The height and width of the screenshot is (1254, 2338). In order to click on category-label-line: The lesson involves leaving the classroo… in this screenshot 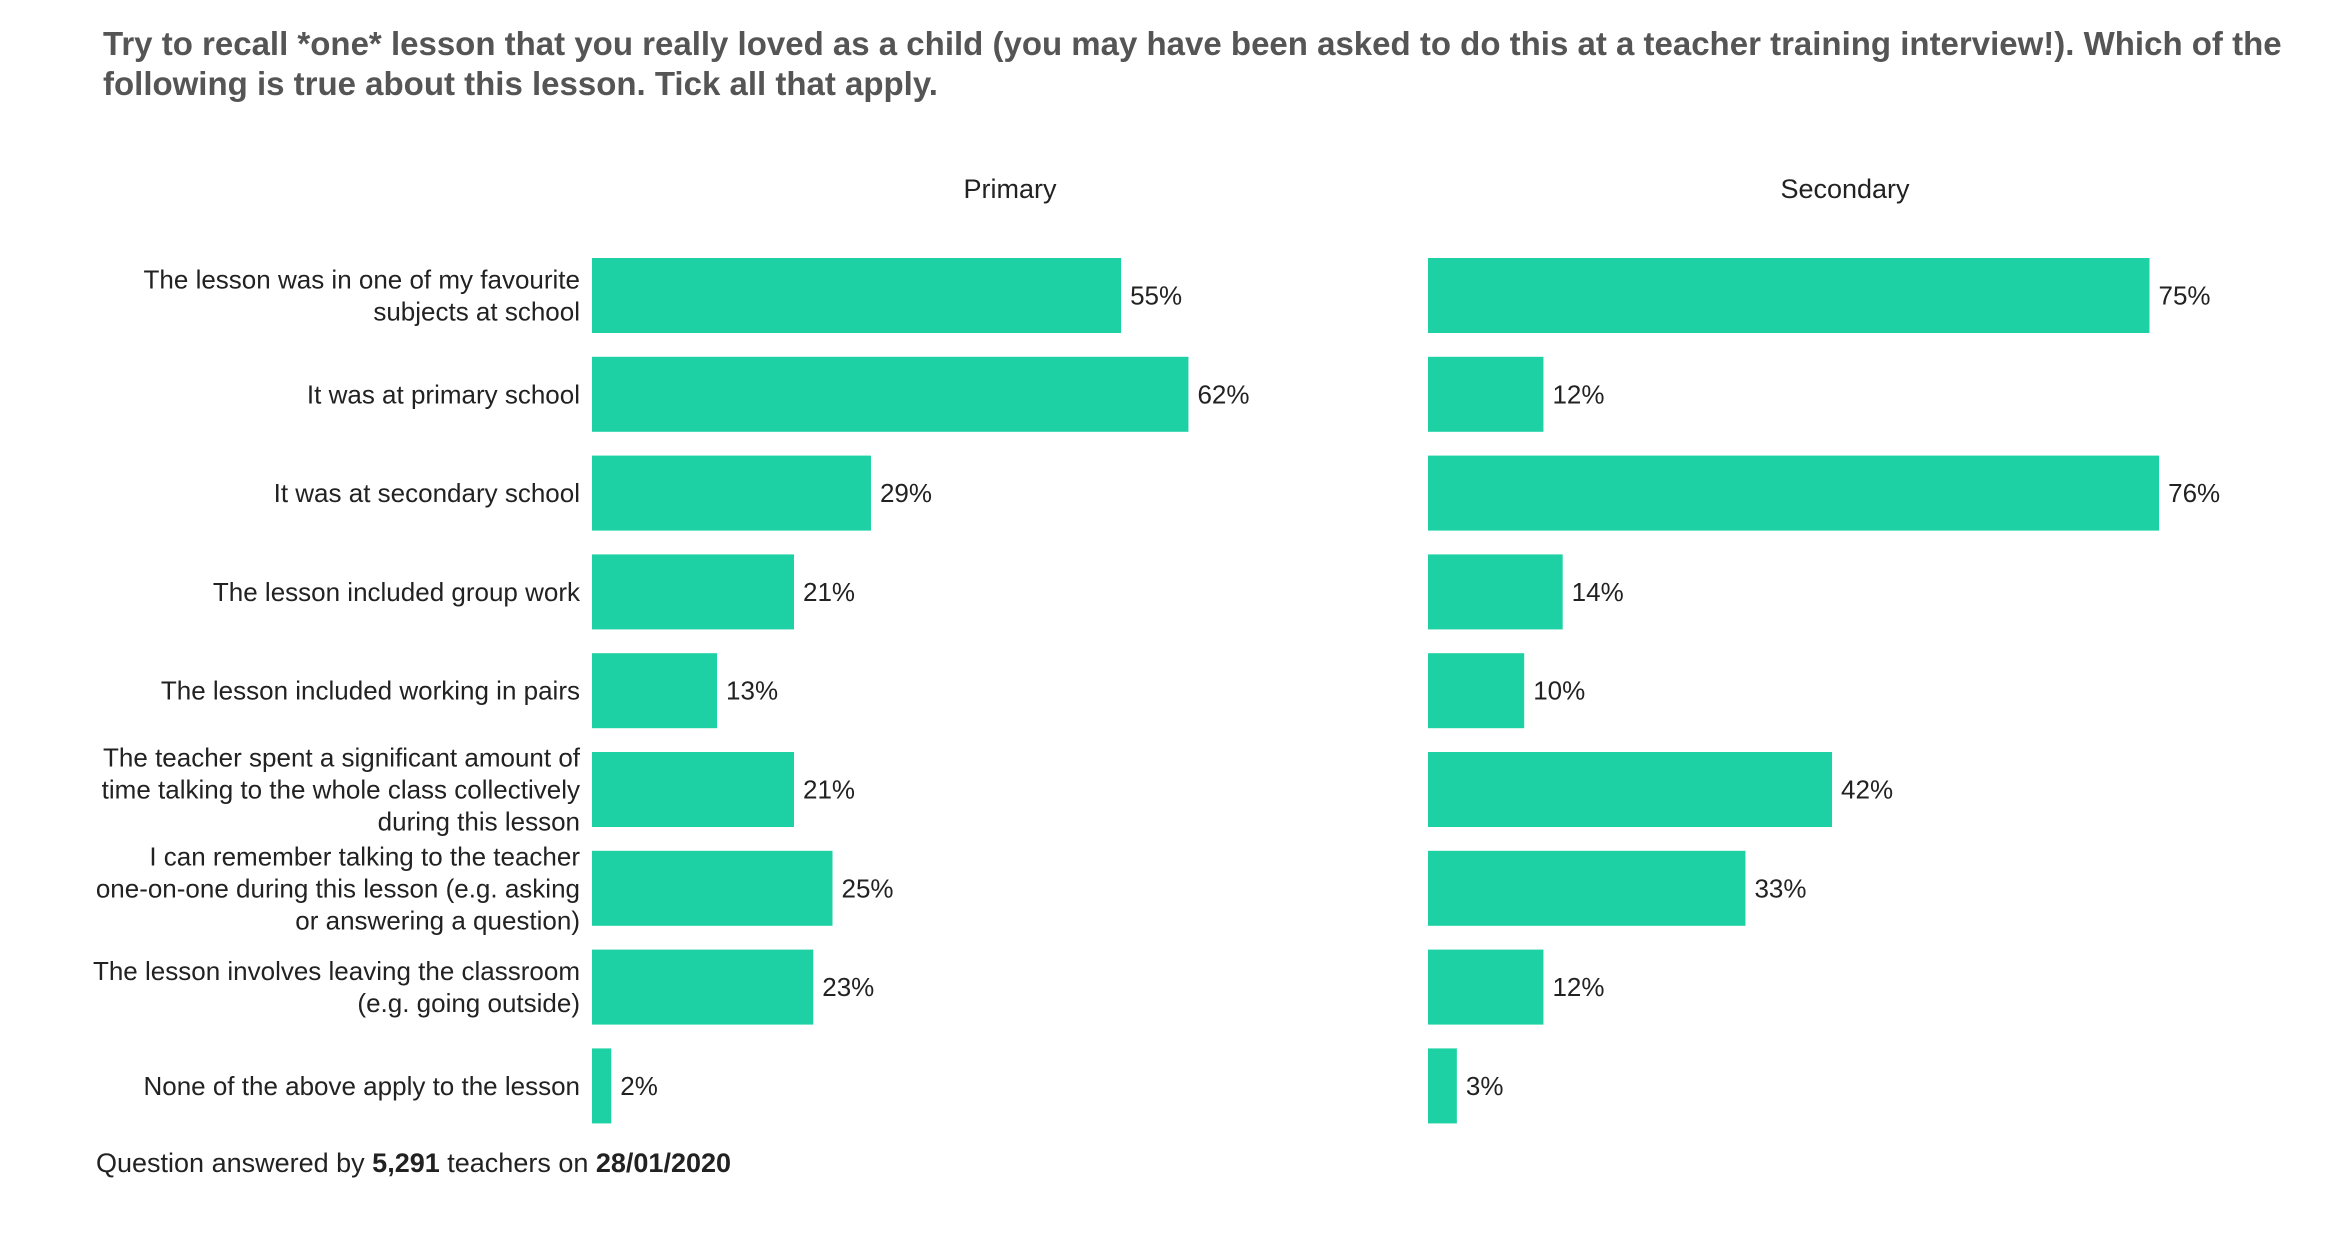, I will do `click(336, 971)`.